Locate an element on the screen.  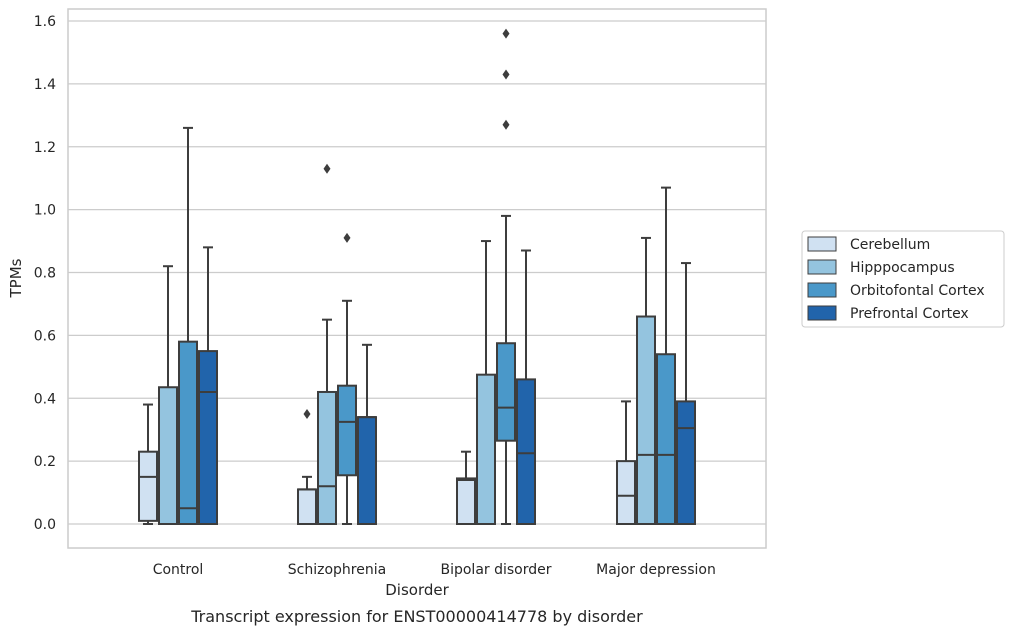
legend-label: Orbitofontal Cortex is located at coordinates (917, 291).